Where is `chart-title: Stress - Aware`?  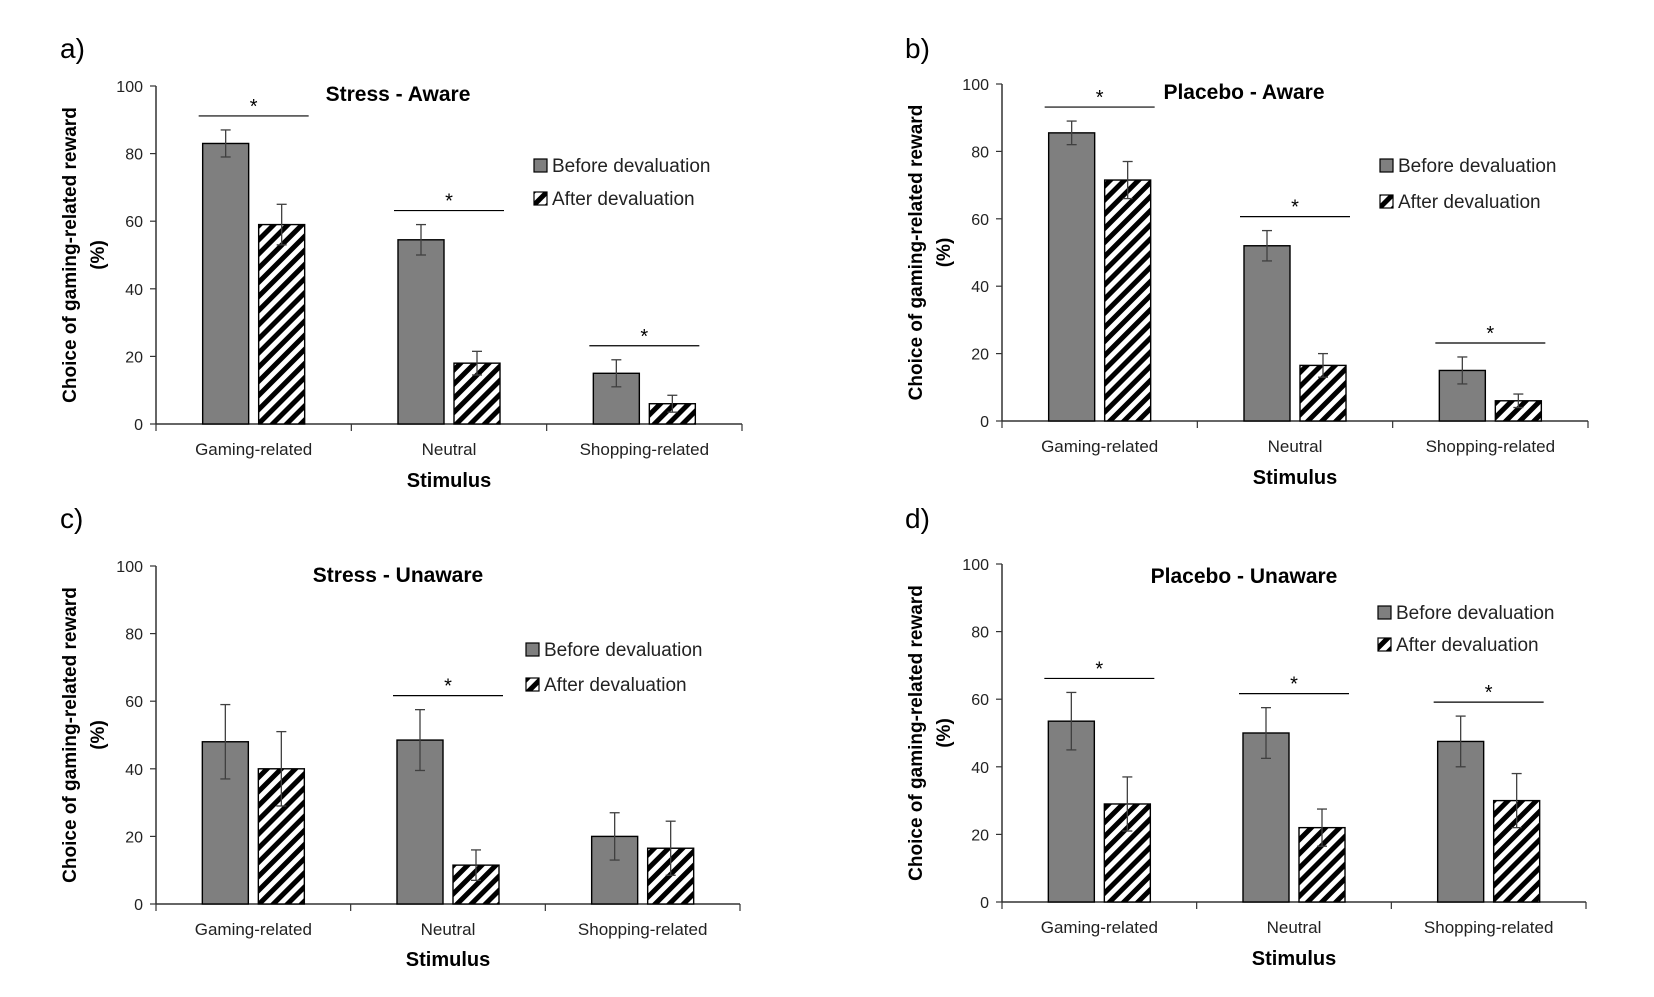
chart-title: Stress - Aware is located at coordinates (398, 94).